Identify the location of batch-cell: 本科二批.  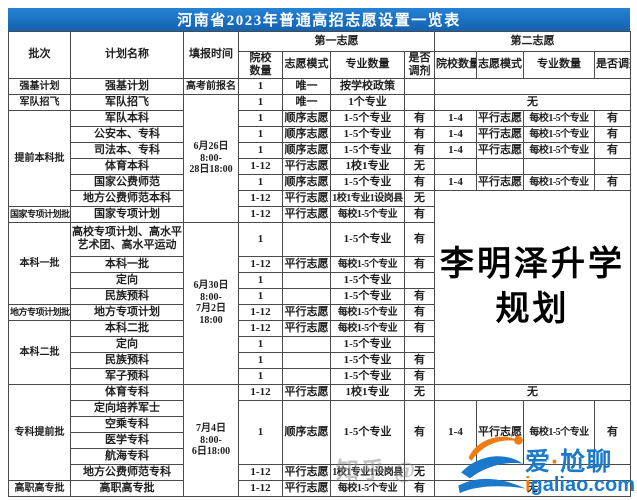
(39, 352).